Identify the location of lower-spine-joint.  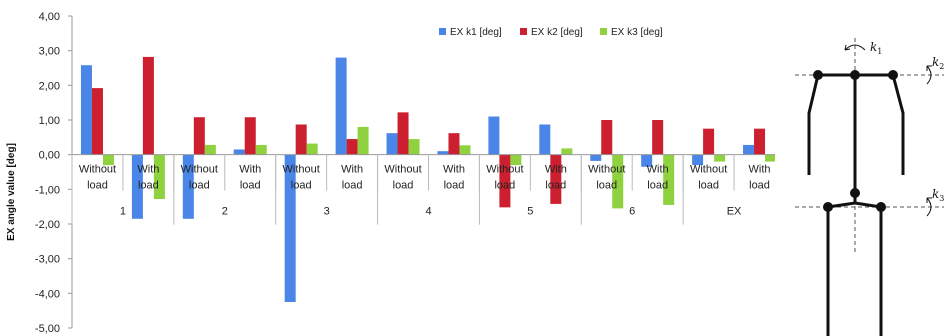
(855, 193).